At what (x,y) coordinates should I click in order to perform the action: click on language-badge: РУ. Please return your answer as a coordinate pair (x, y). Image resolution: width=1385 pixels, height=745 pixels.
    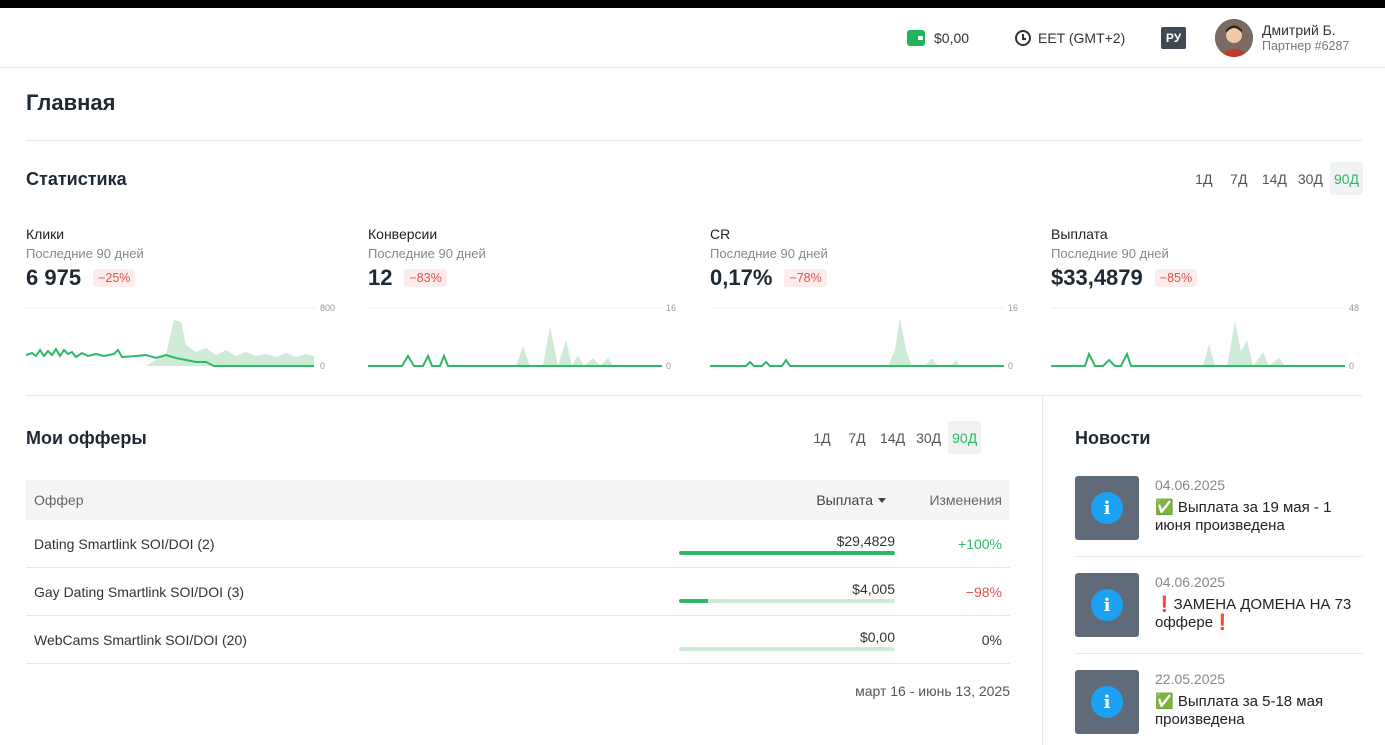
    Looking at the image, I should click on (1173, 38).